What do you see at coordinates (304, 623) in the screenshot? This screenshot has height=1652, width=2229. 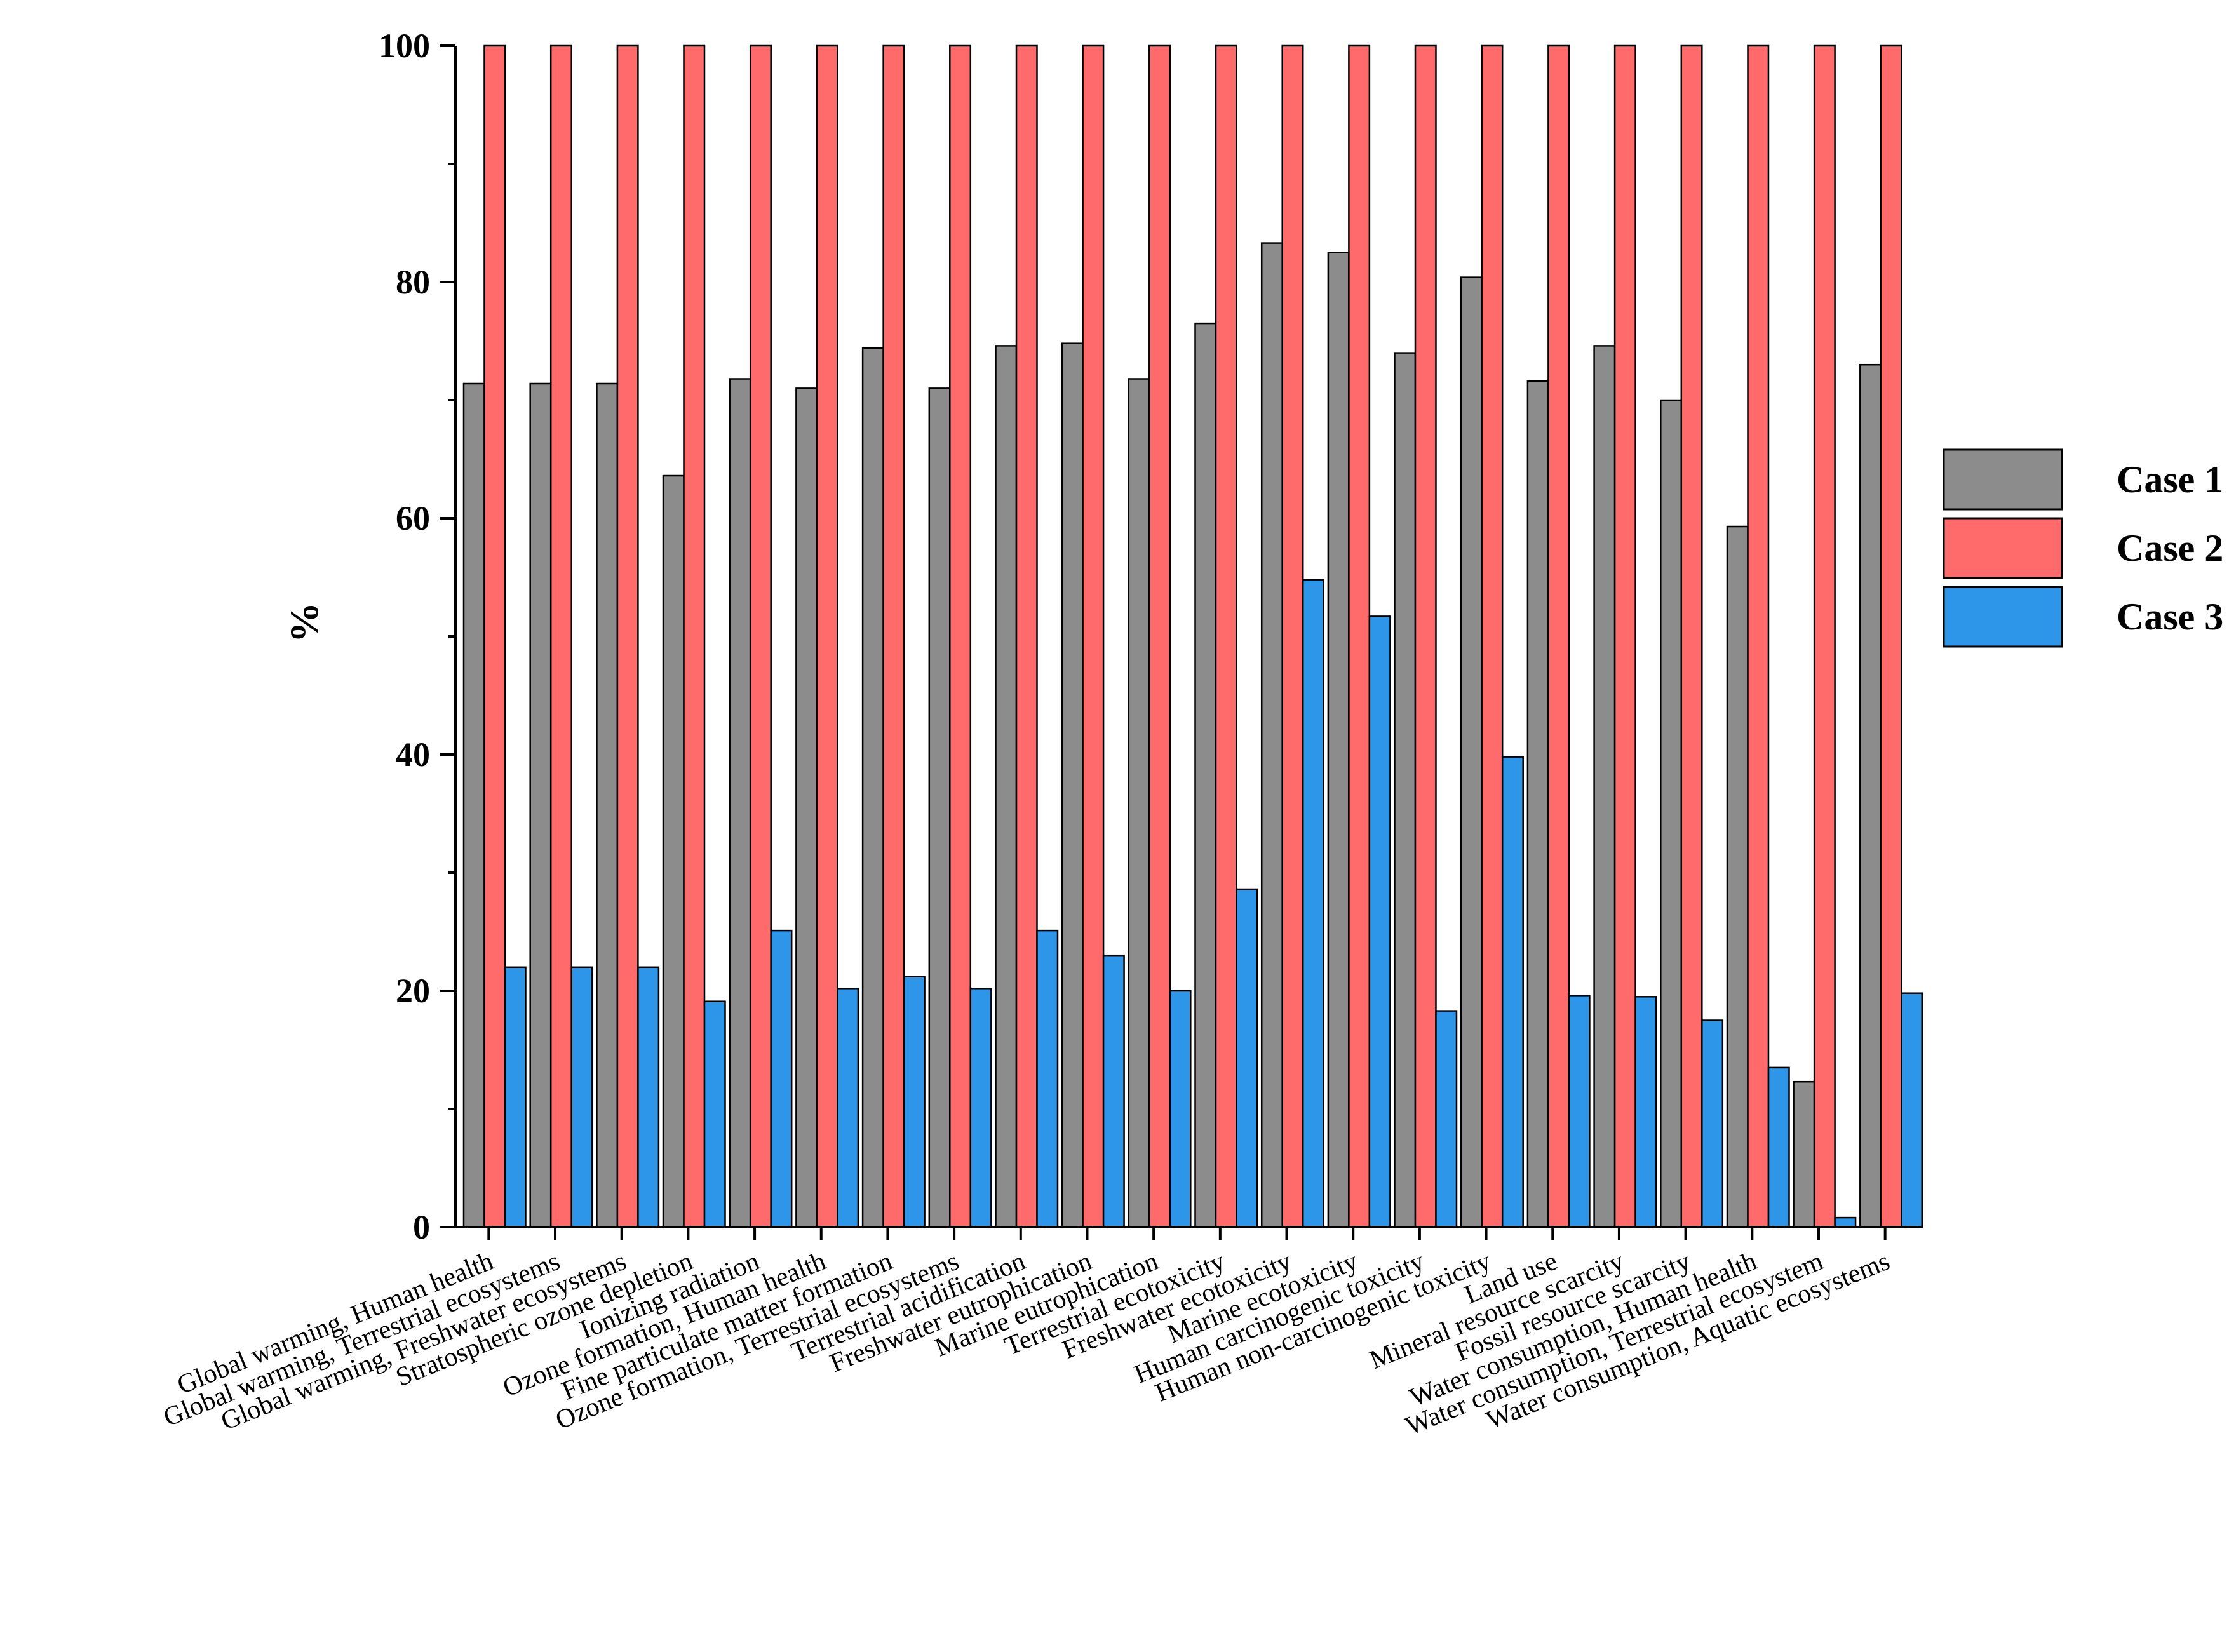 I see `y-axis-title: %` at bounding box center [304, 623].